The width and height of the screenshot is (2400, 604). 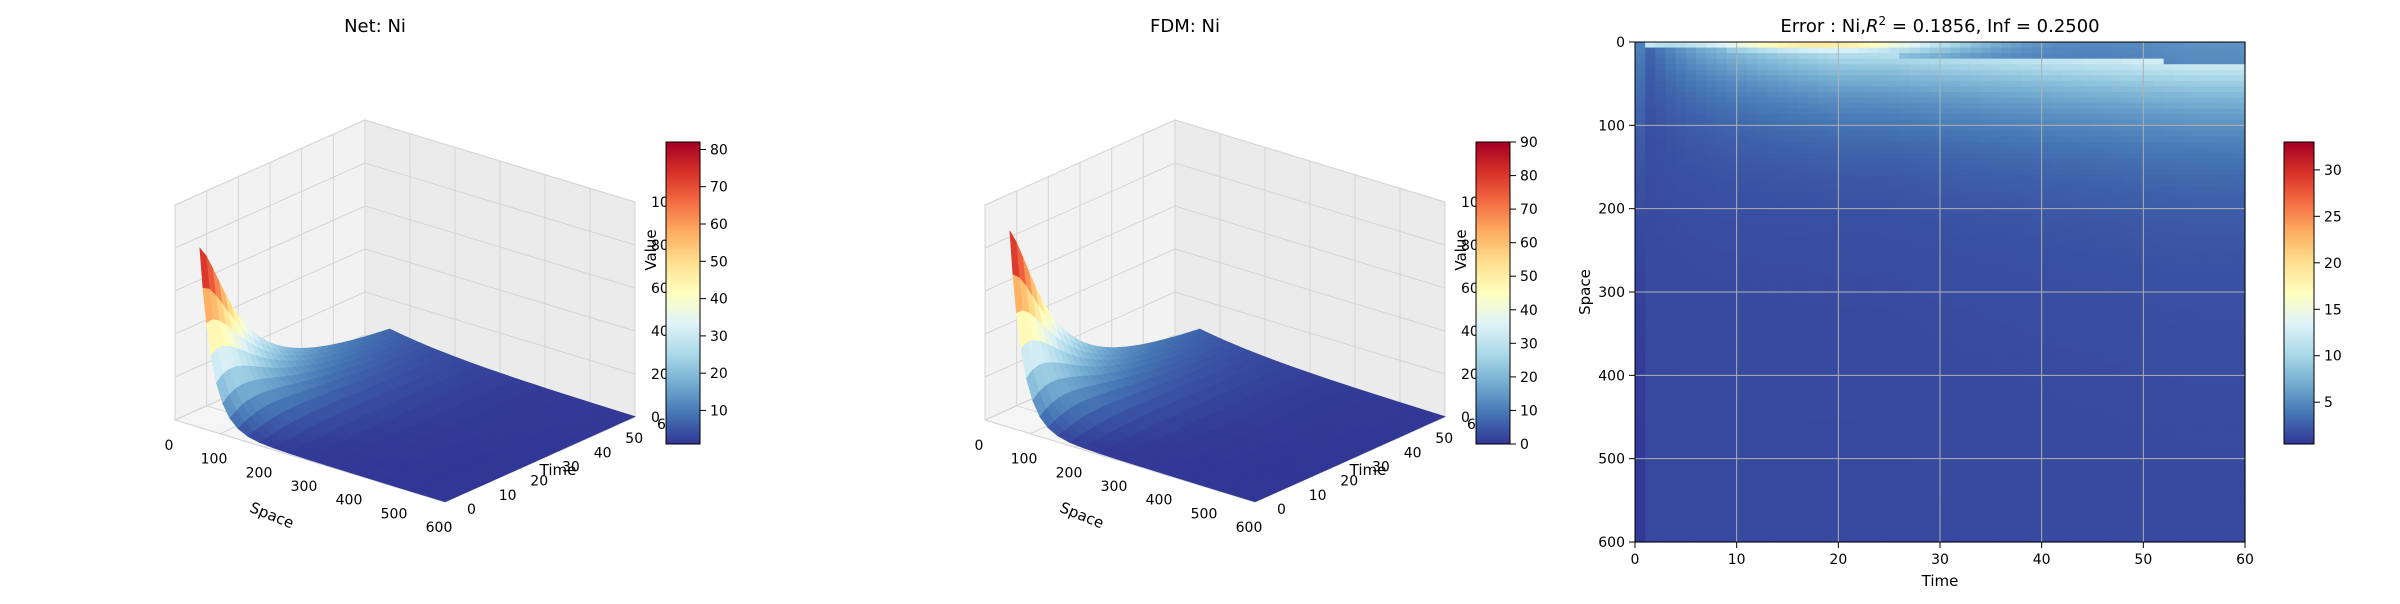 What do you see at coordinates (719, 262) in the screenshot?
I see `colorbar-tick-label: 50` at bounding box center [719, 262].